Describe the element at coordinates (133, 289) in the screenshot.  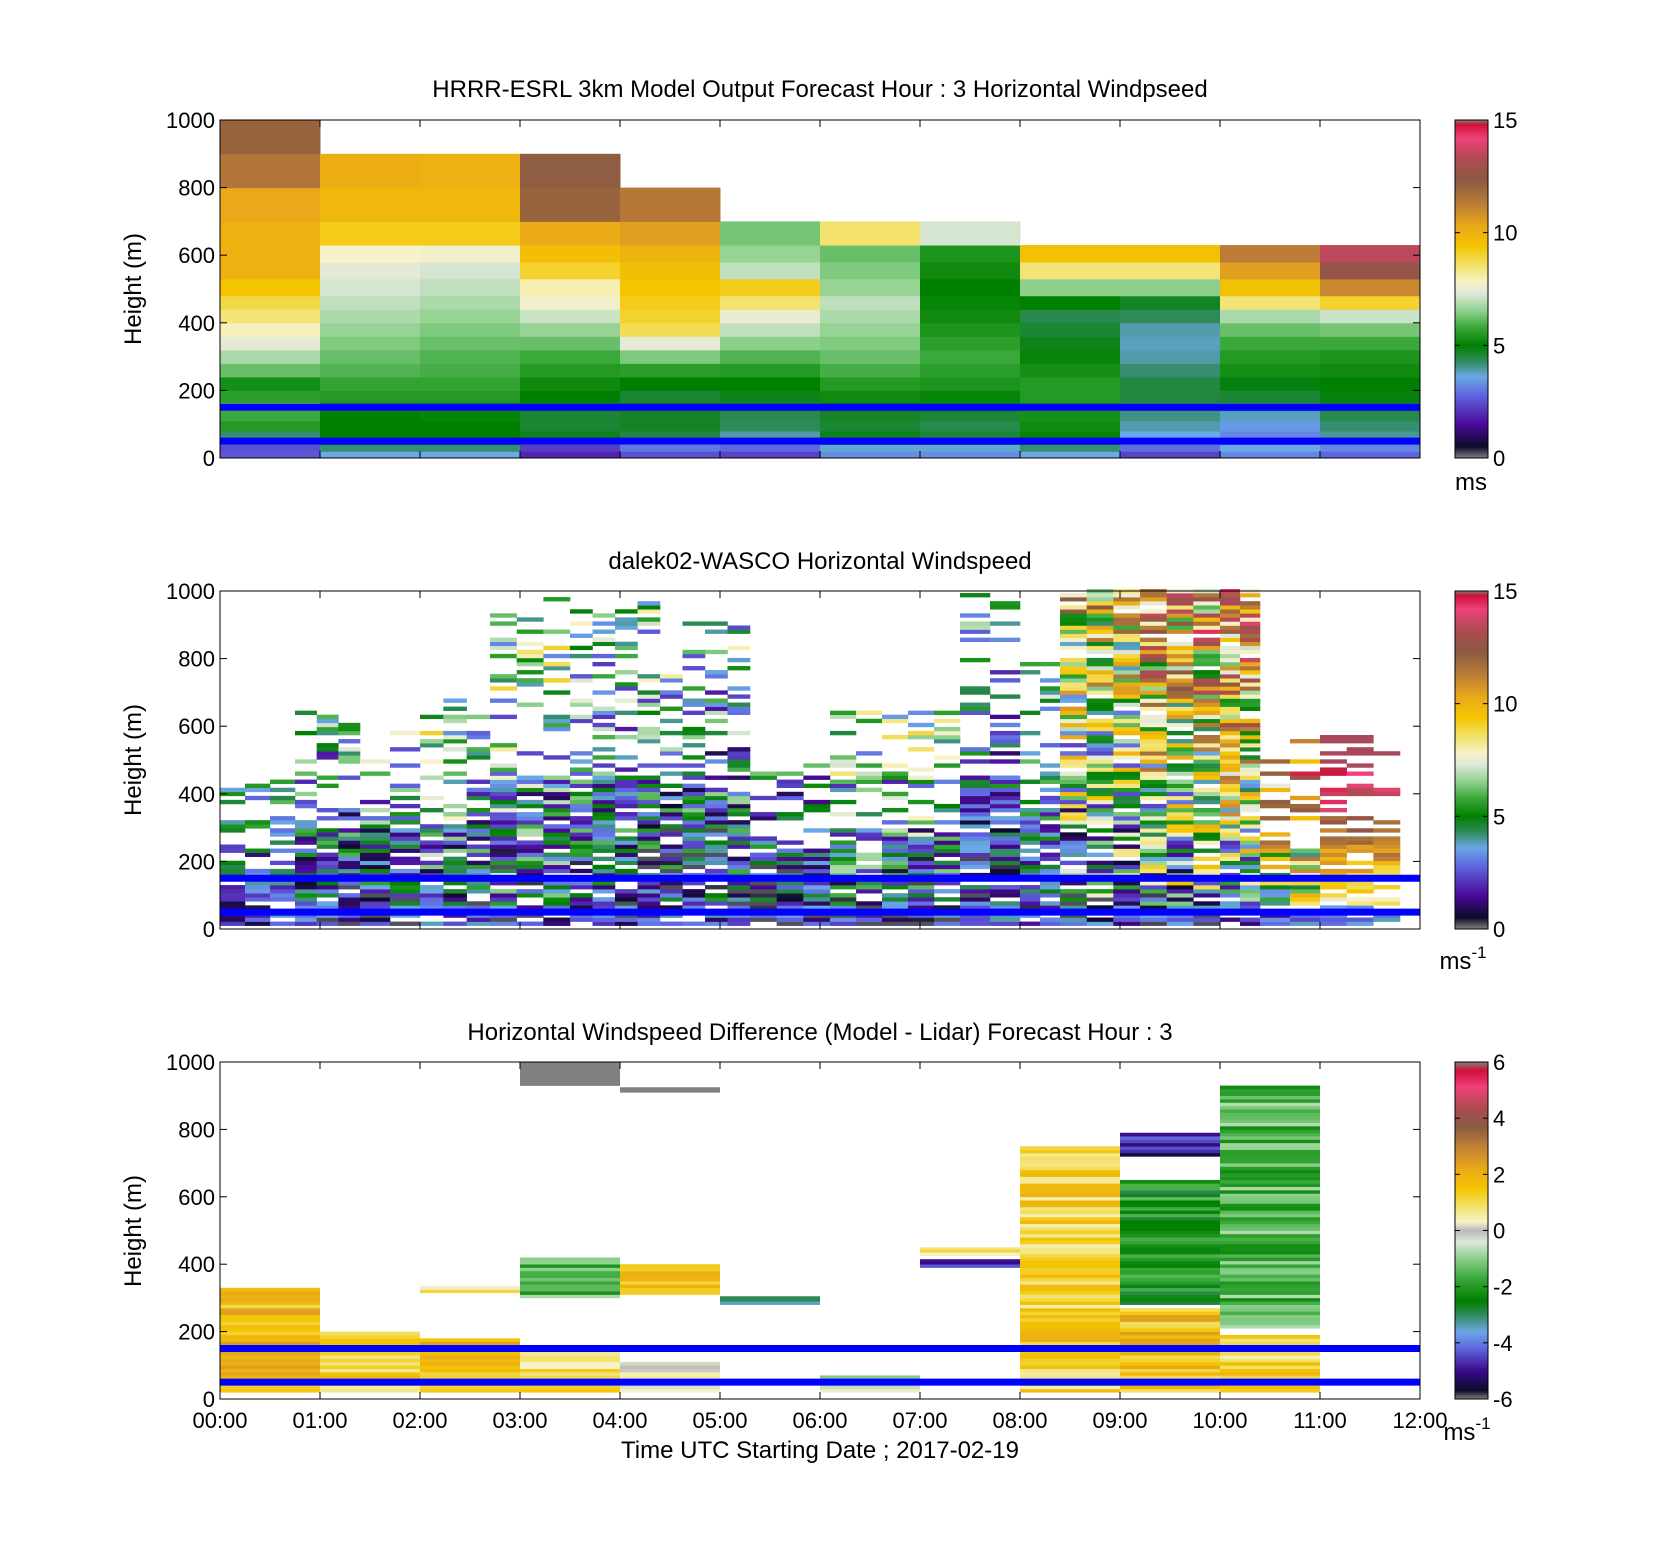
I see `panel-model-ylabel: Height (m)` at that location.